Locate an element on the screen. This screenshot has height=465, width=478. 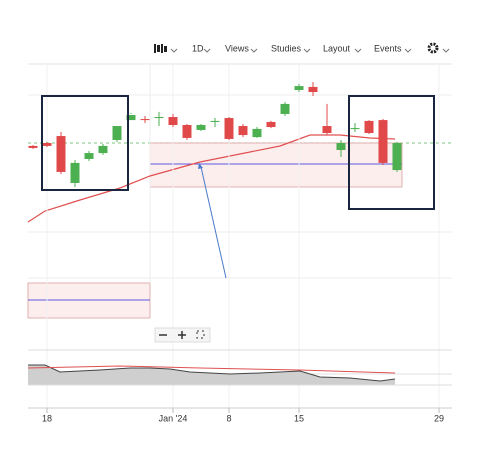
x-tick-label: Jan '24 is located at coordinates (173, 418).